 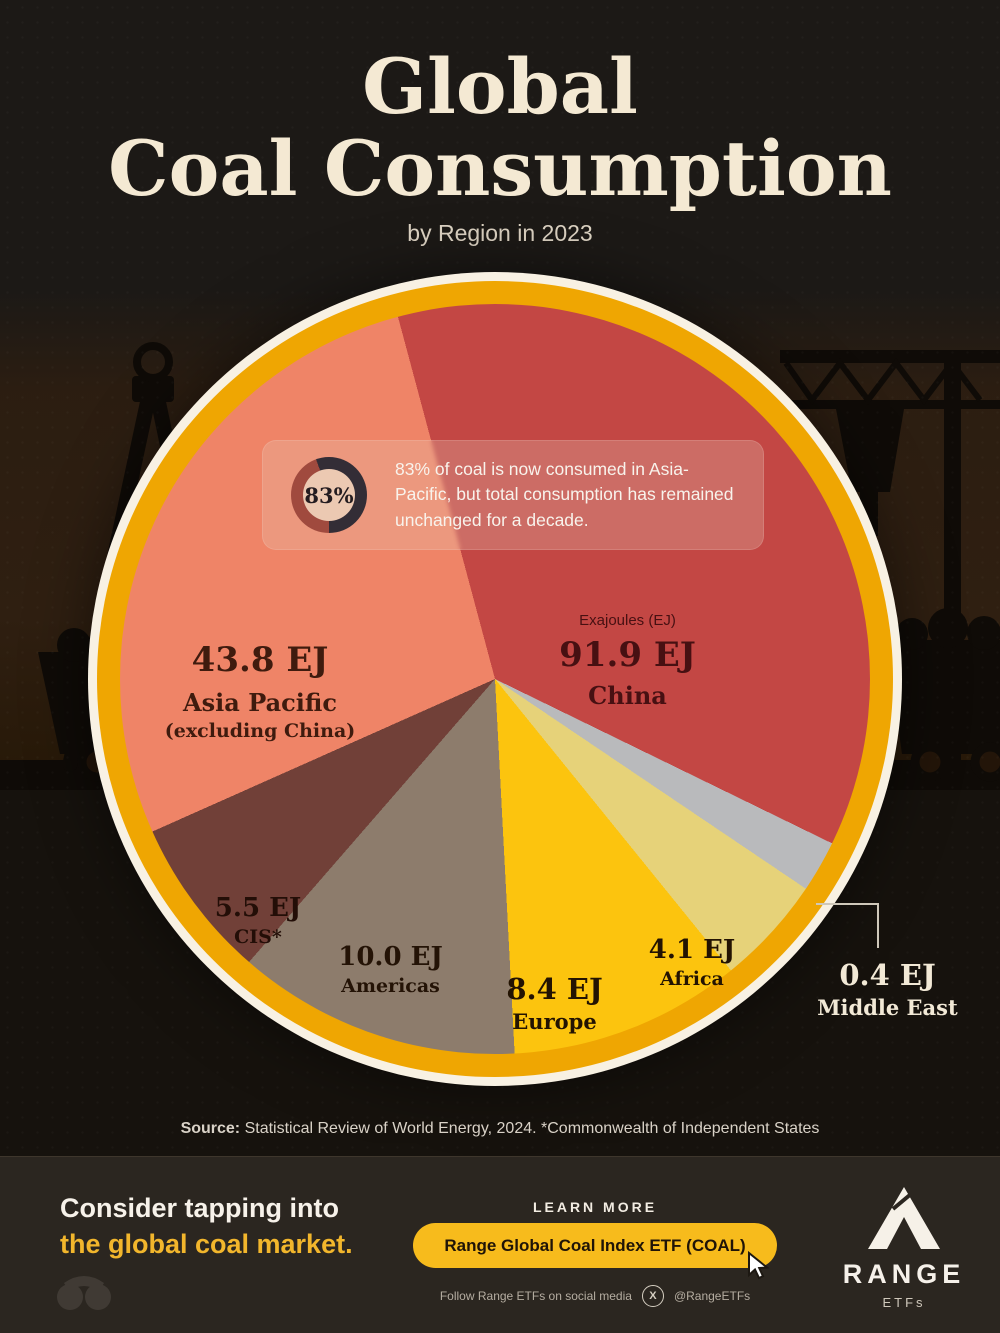 I want to click on africa-name: Africa, so click(x=692, y=979).